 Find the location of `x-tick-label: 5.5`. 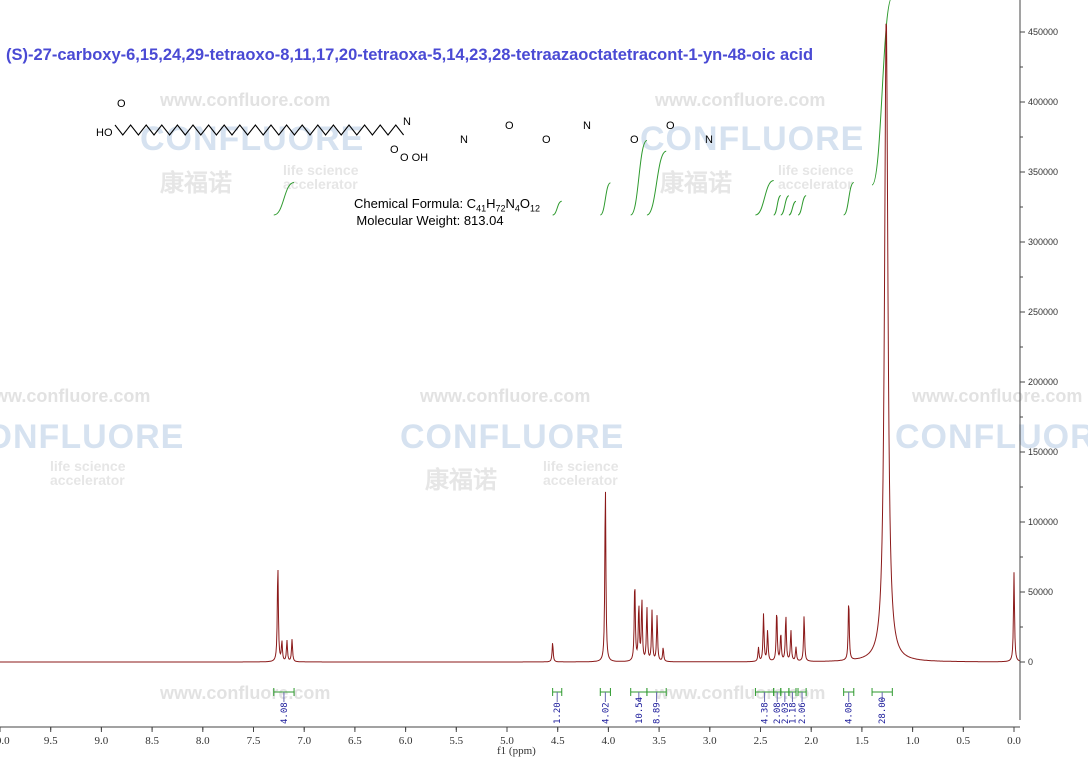

x-tick-label: 5.5 is located at coordinates (456, 741).